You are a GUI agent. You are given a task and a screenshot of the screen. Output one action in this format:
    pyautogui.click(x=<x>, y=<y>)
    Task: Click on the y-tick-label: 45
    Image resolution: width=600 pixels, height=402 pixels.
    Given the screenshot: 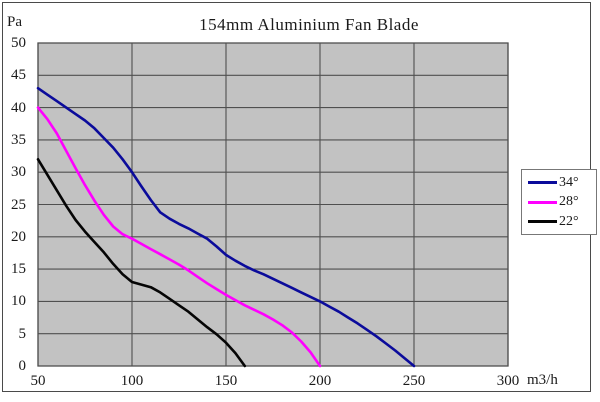 What is the action you would take?
    pyautogui.click(x=18, y=75)
    